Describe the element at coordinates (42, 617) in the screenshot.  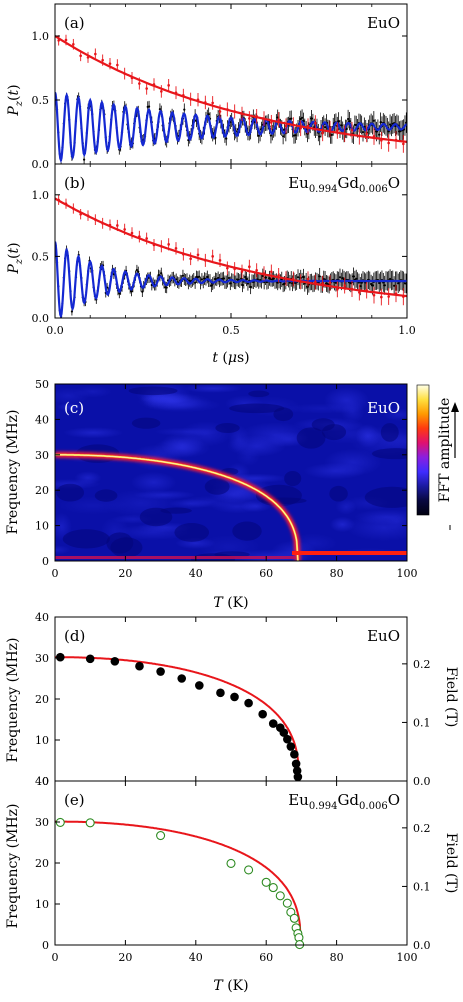
I see `y-tick-label: 40` at that location.